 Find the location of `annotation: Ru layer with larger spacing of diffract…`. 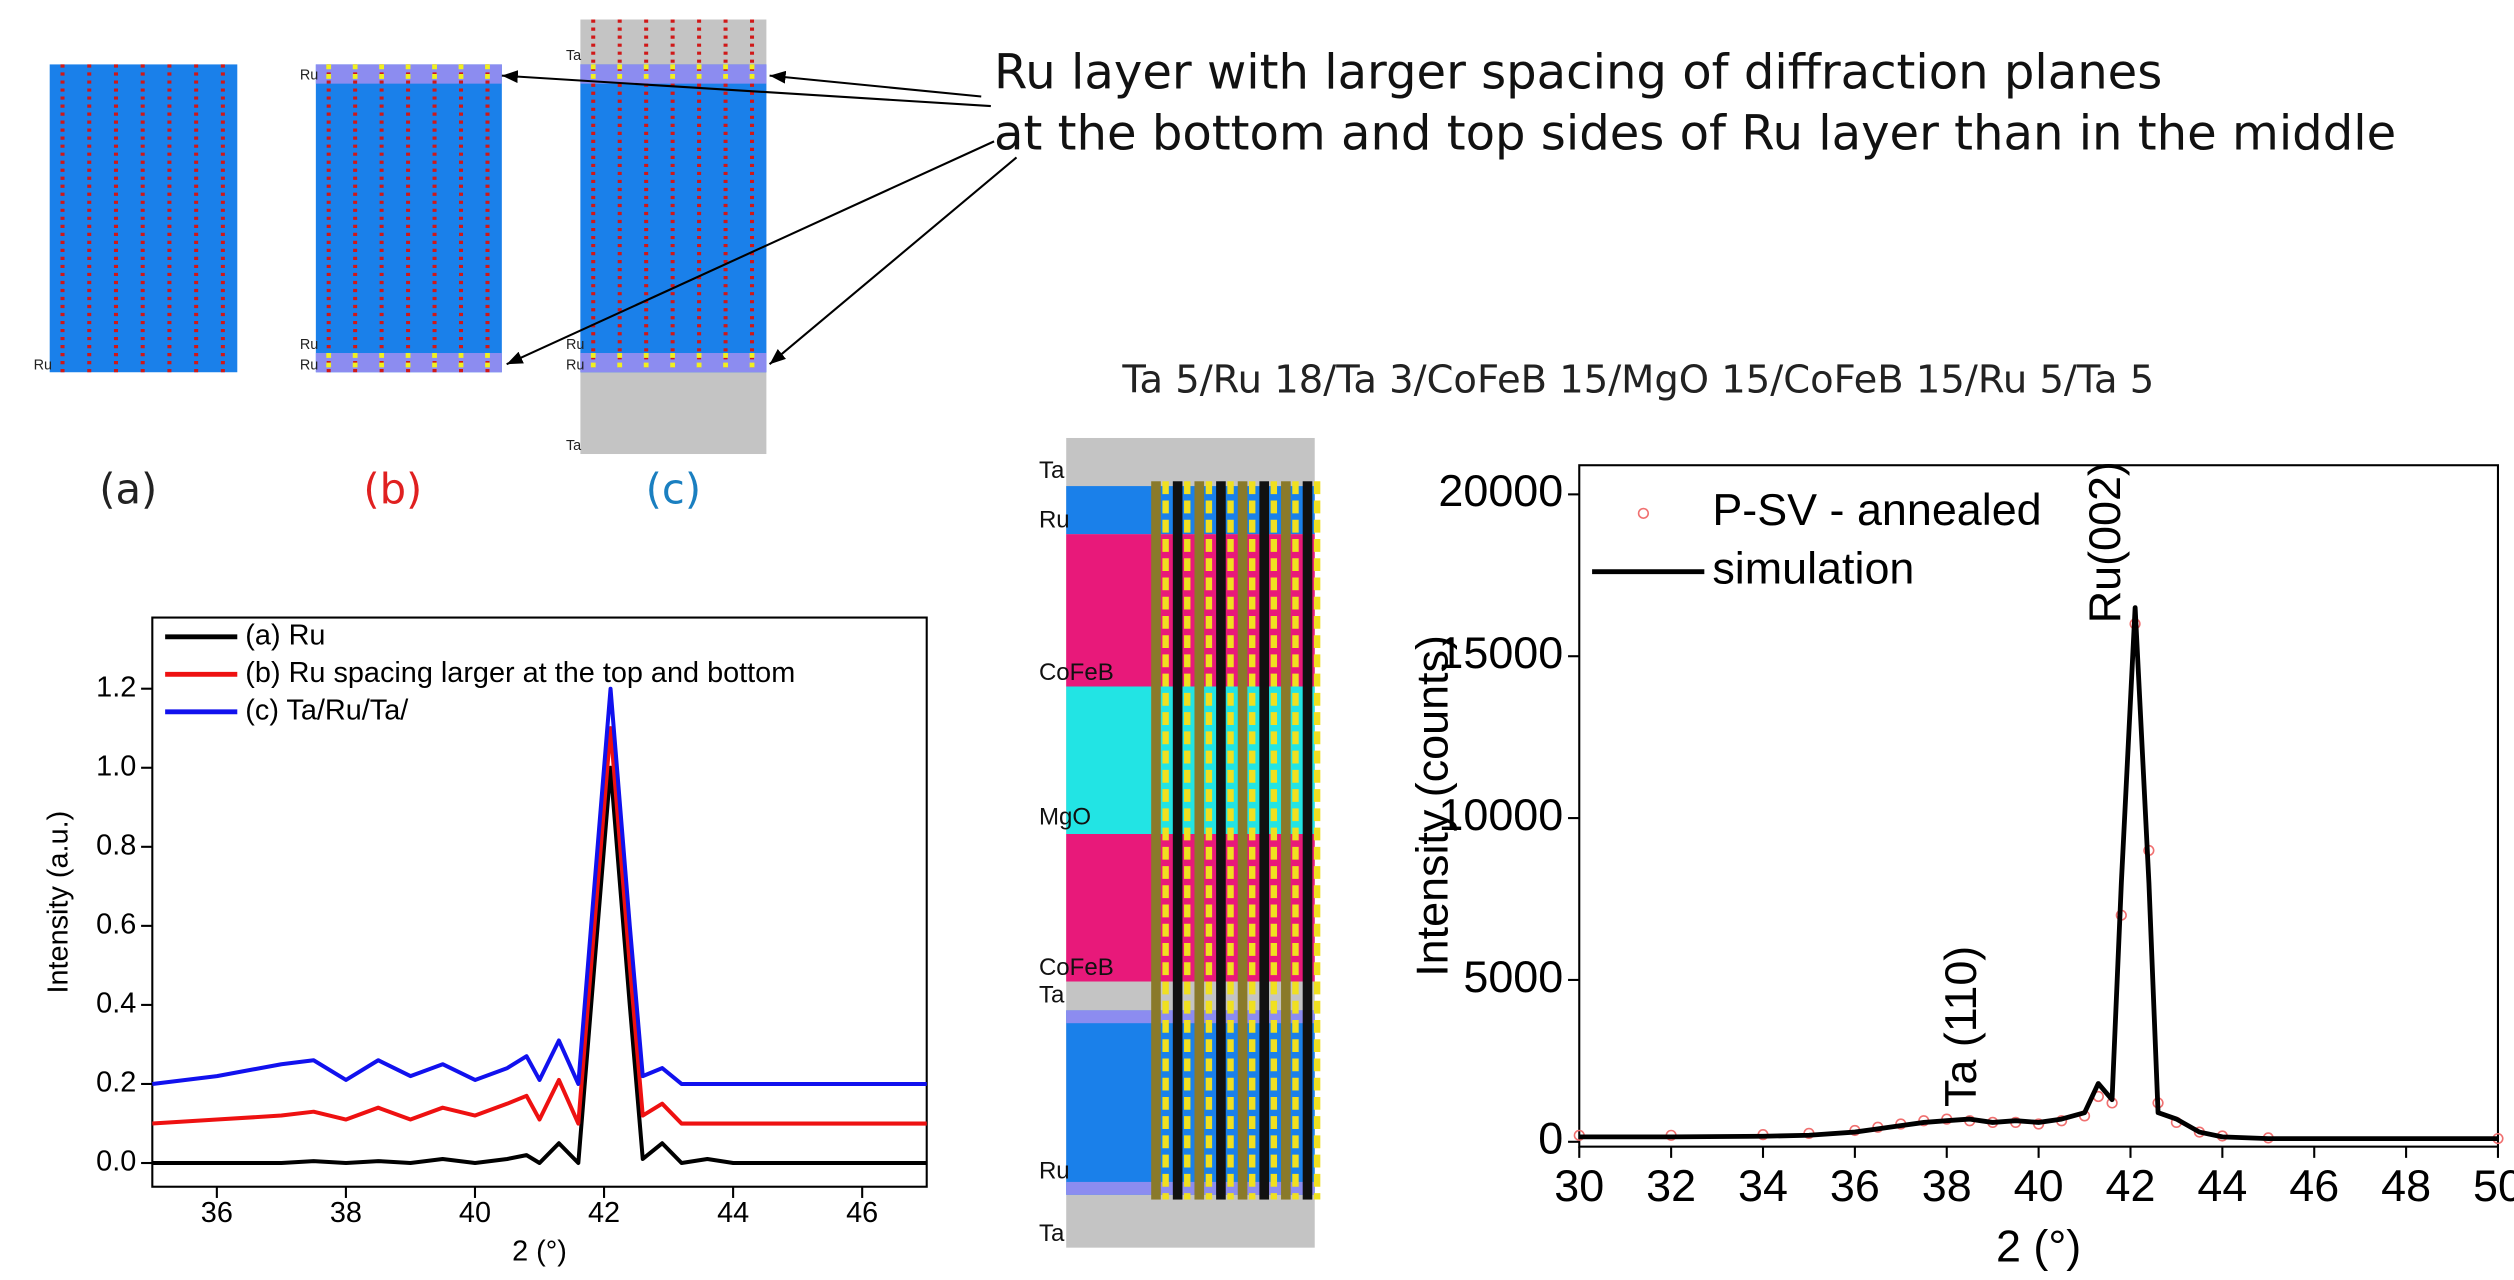

annotation: Ru layer with larger spacing of diffract… is located at coordinates (1578, 73).